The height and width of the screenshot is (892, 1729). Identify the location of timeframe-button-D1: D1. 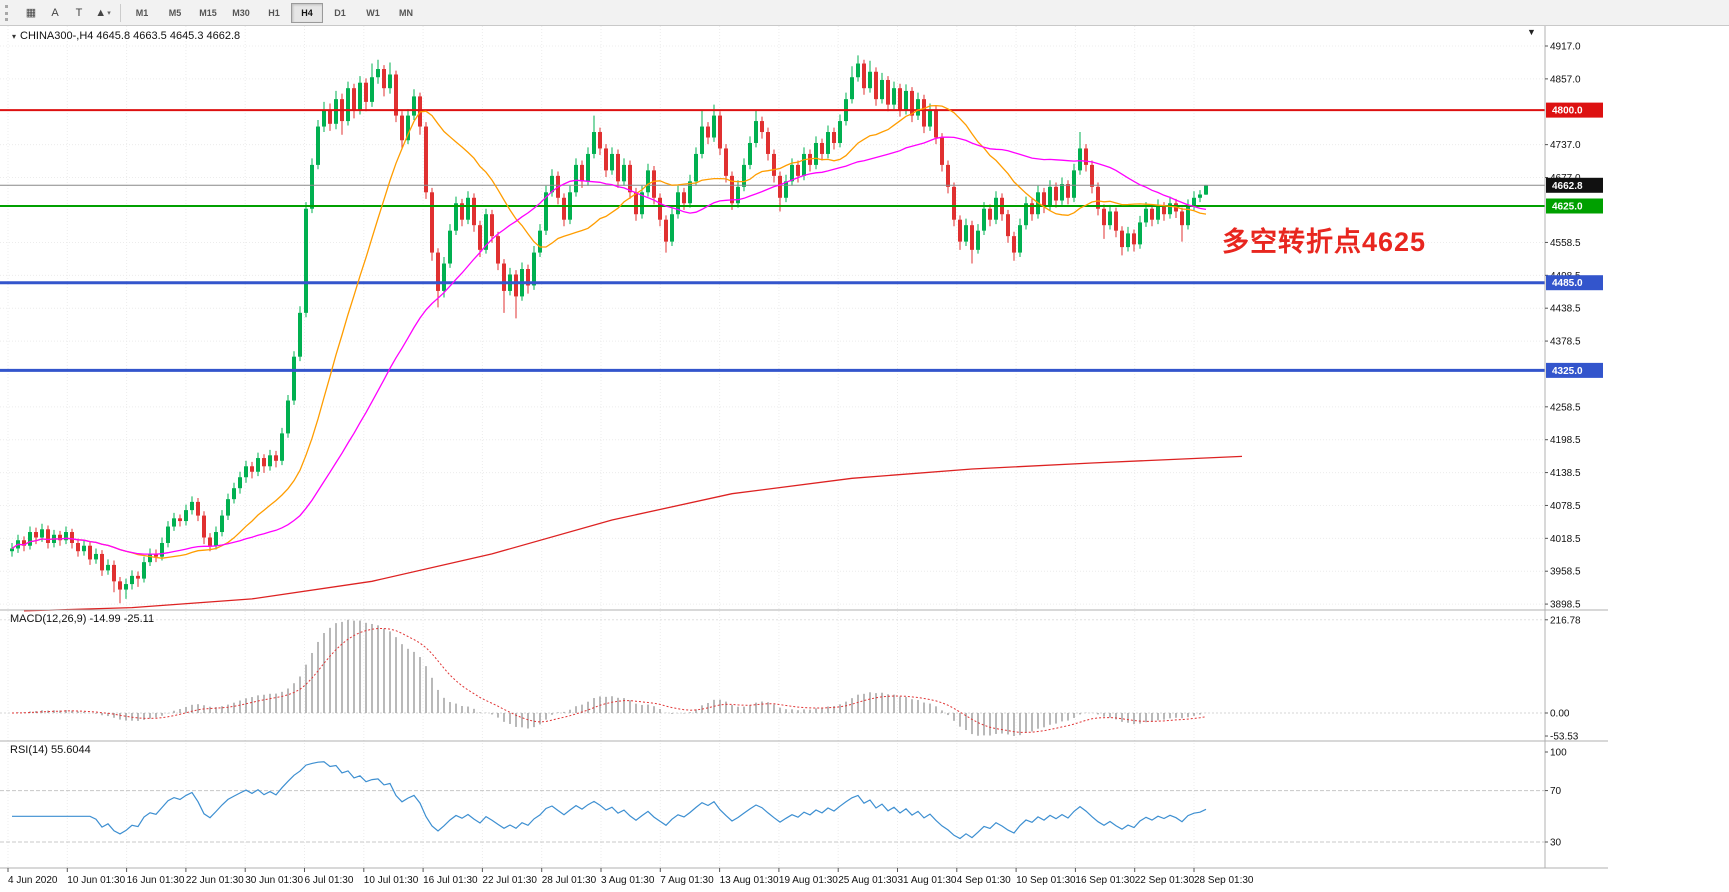
(340, 12).